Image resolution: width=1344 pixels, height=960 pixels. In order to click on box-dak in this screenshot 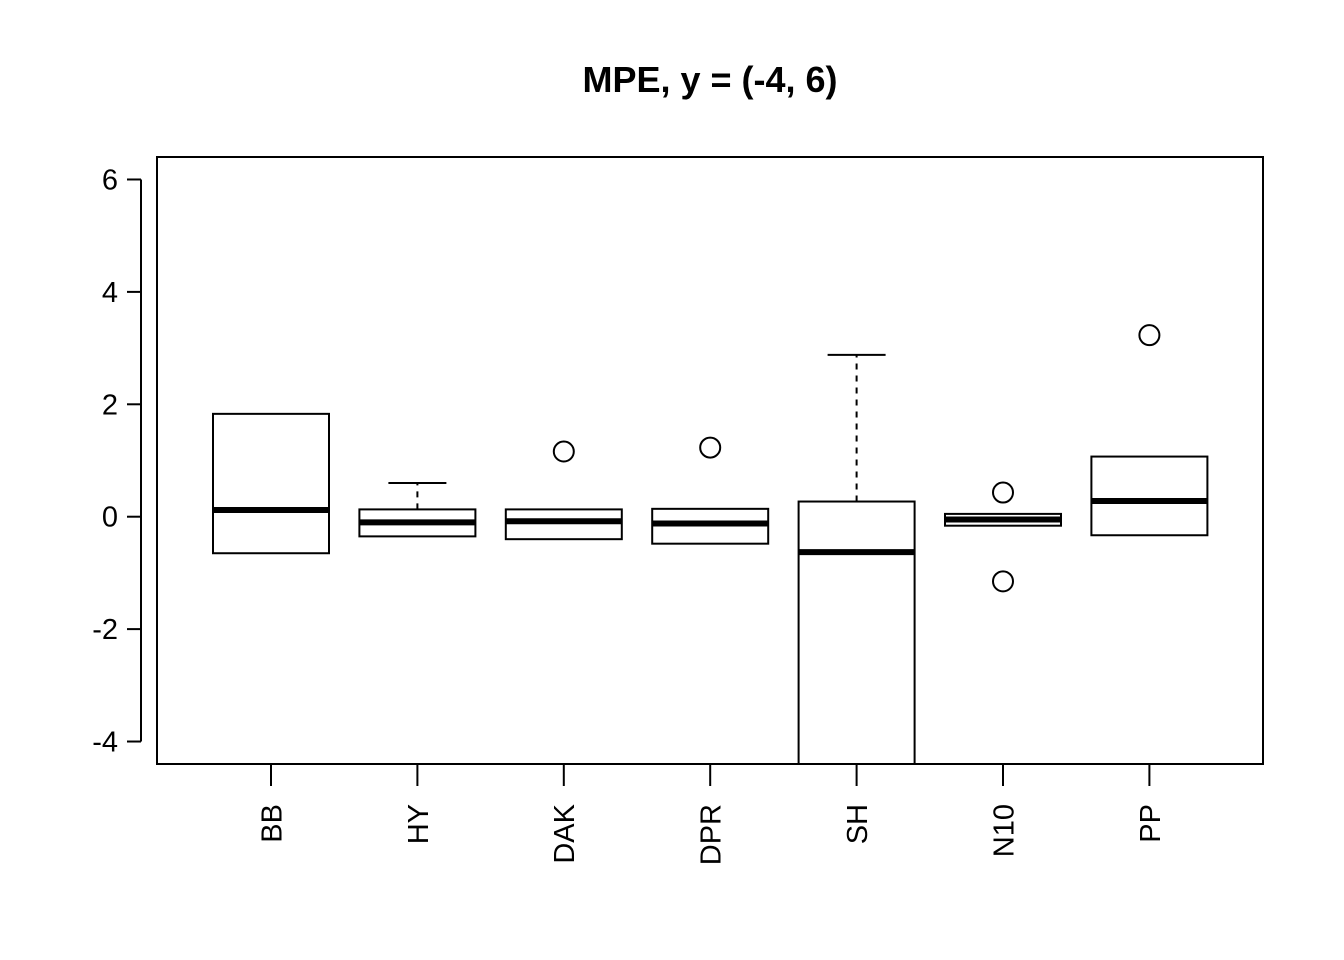, I will do `click(563, 490)`.